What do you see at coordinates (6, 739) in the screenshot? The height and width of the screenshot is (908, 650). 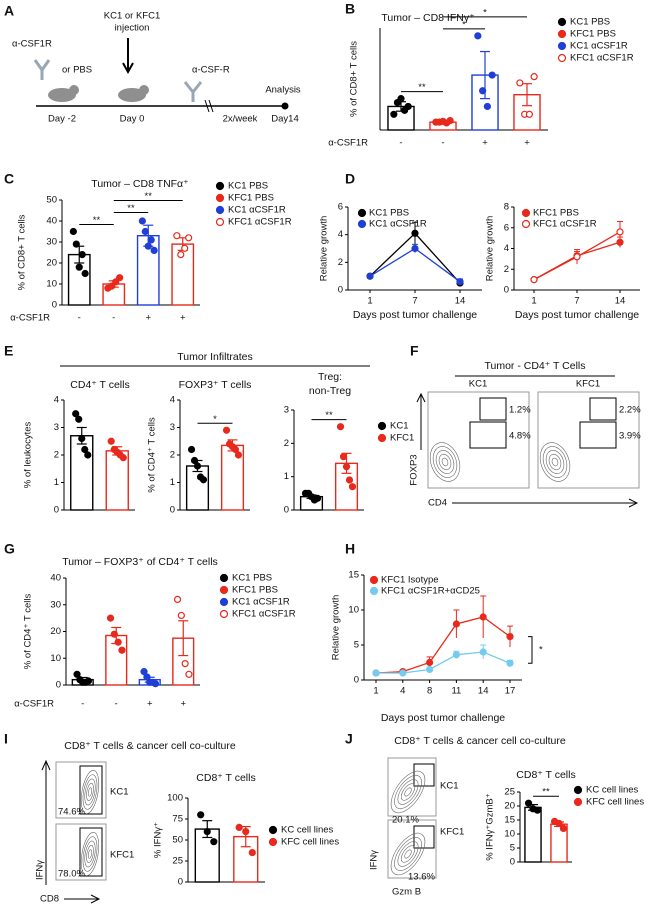 I see `panel-letter: I` at bounding box center [6, 739].